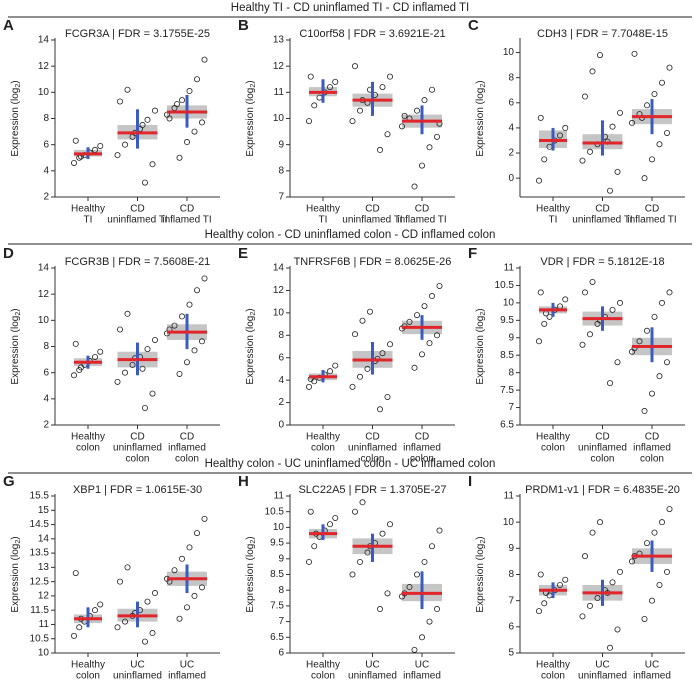 The image size is (700, 681). Describe the element at coordinates (602, 262) in the screenshot. I see `panel-title: VDR | FDR = 5.1812E-18` at that location.